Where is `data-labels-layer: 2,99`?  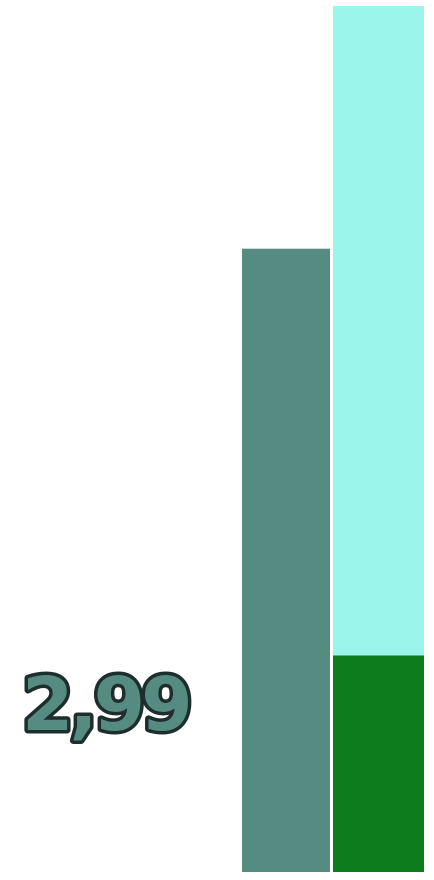 data-labels-layer: 2,99 is located at coordinates (108, 705).